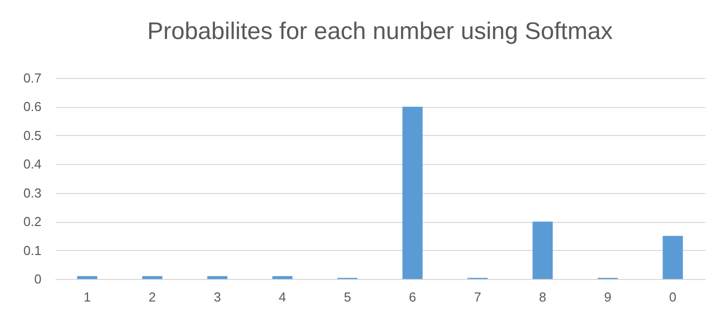 This screenshot has height=329, width=727. Describe the element at coordinates (608, 297) in the screenshot. I see `x-tick-label: 9` at that location.